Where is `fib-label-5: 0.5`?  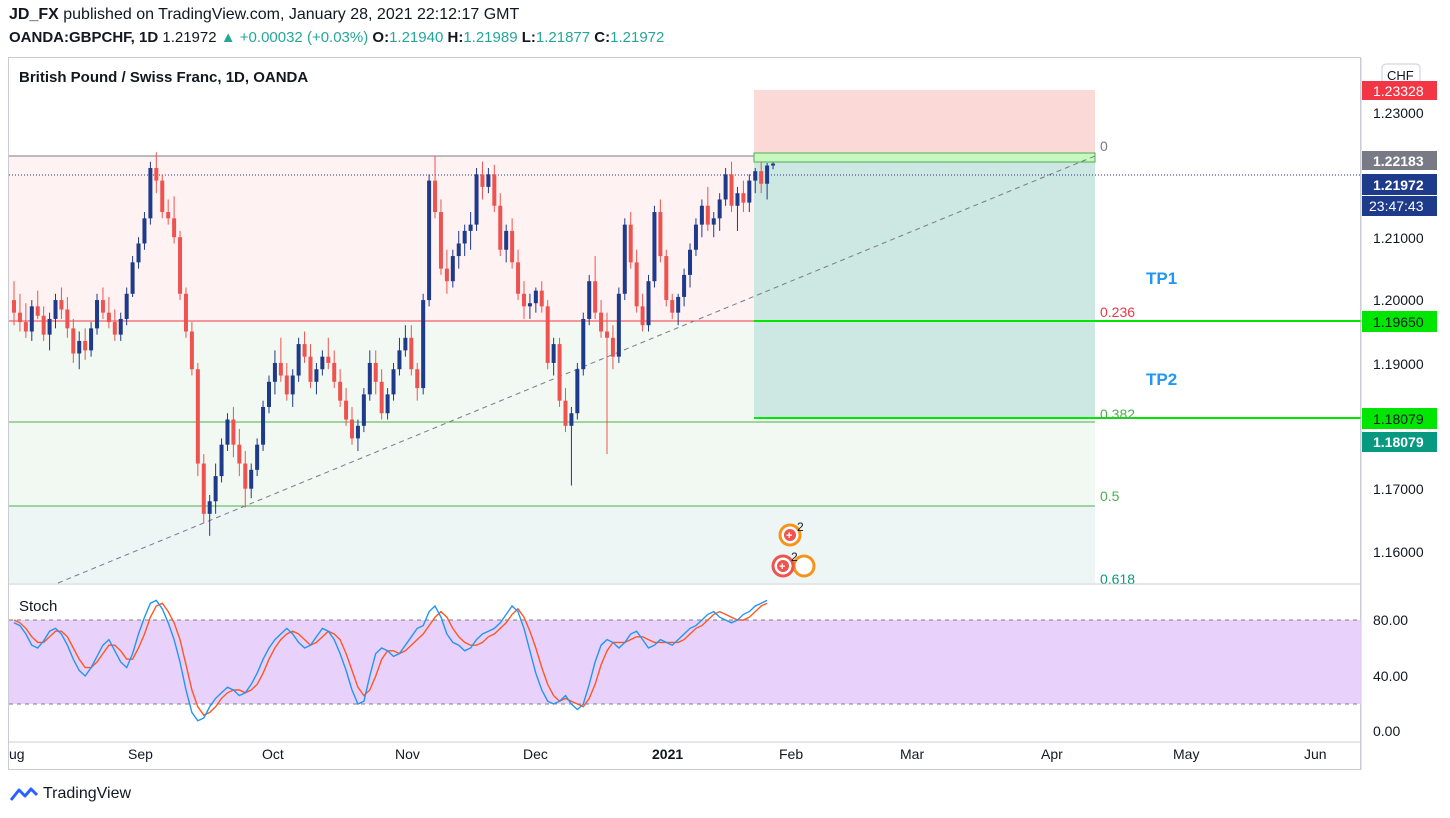
fib-label-5: 0.5 is located at coordinates (1110, 496).